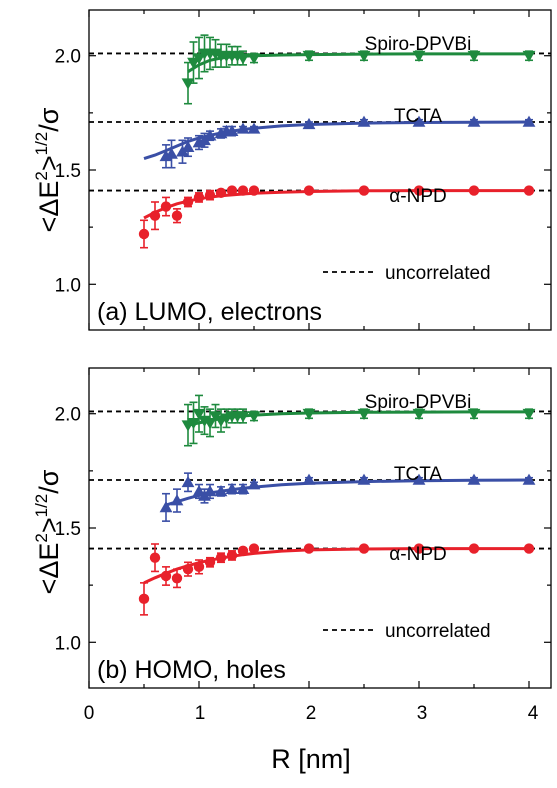 The image size is (557, 788). What do you see at coordinates (49, 207) in the screenshot?
I see `y-axis-title-part: <ΔE` at bounding box center [49, 207].